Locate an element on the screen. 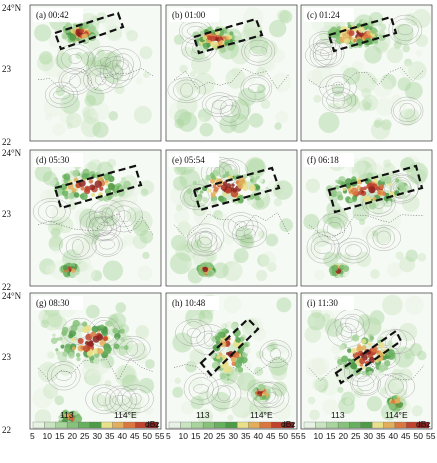 The height and width of the screenshot is (463, 437). panel-label: (h) 10:48 is located at coordinates (189, 303).